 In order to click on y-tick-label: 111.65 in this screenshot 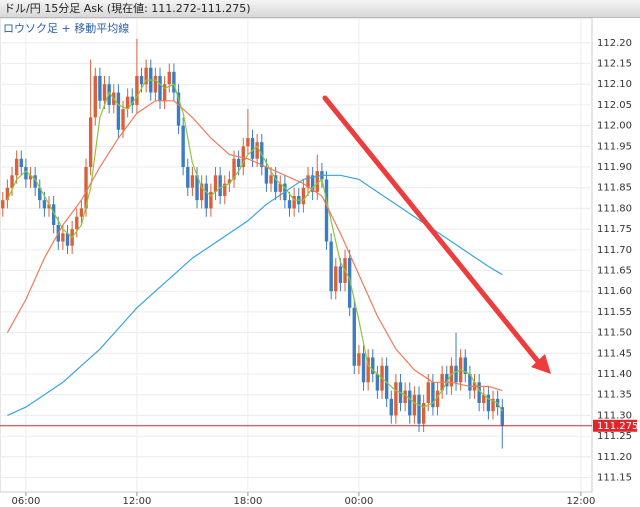, I will do `click(614, 271)`.